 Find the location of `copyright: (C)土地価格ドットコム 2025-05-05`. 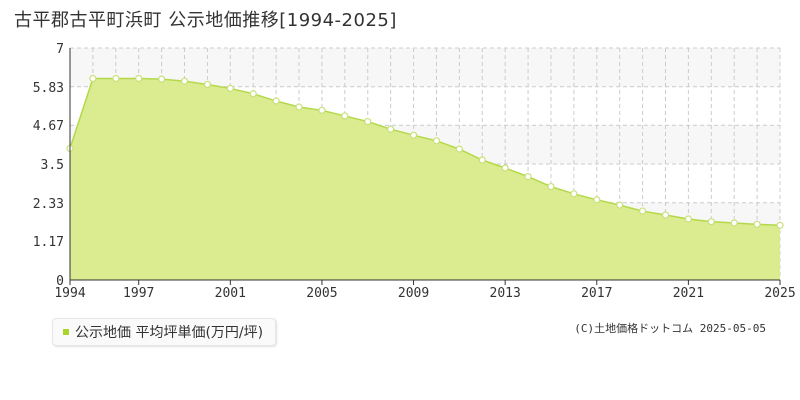

copyright: (C)土地価格ドットコム 2025-05-05 is located at coordinates (670, 328).